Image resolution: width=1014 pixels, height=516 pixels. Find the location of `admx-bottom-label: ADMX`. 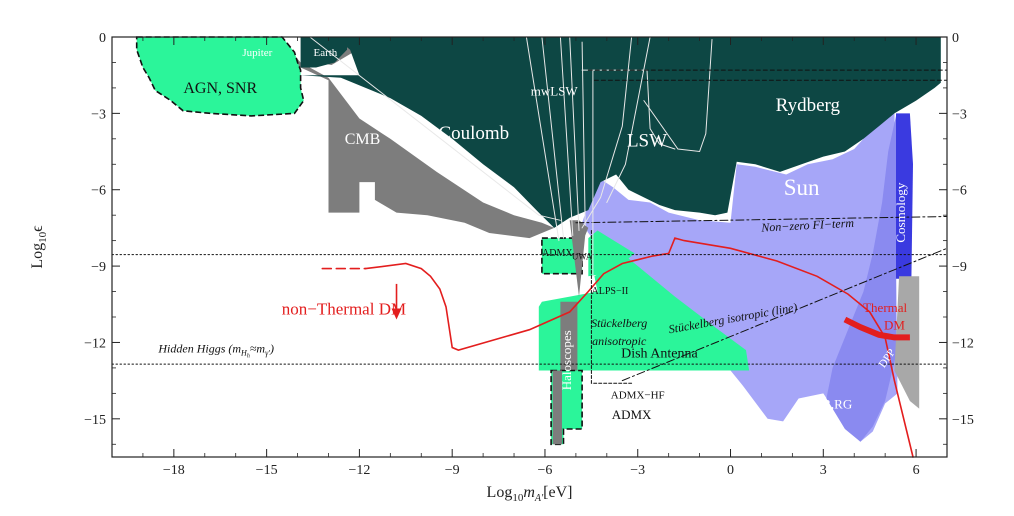

admx-bottom-label: ADMX is located at coordinates (632, 414).